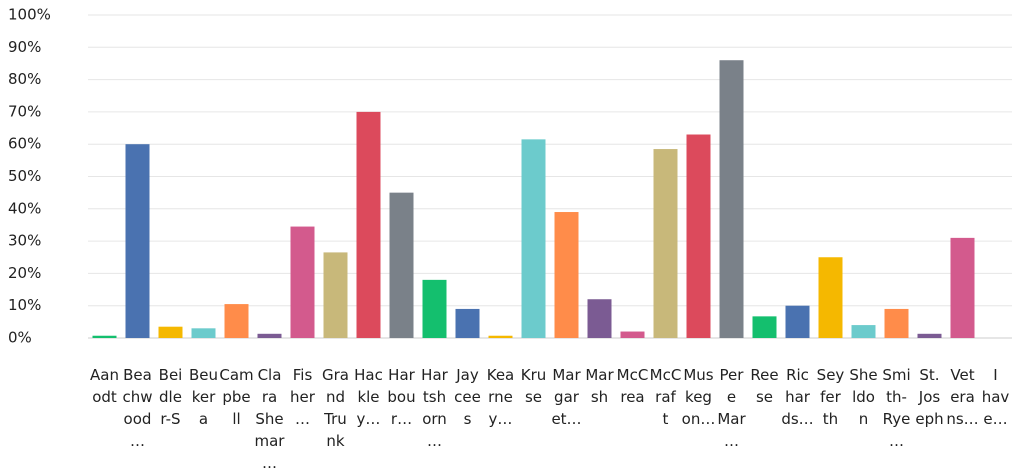 This screenshot has height=468, width=1030. What do you see at coordinates (24, 241) in the screenshot?
I see `y-tick-label: 30%` at bounding box center [24, 241].